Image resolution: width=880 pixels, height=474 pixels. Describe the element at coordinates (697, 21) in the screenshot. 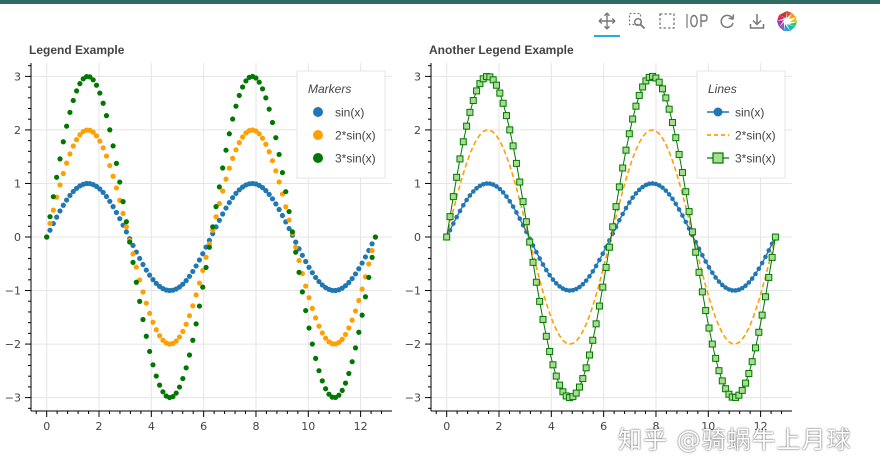

I see `wheel-zoom-tool` at that location.